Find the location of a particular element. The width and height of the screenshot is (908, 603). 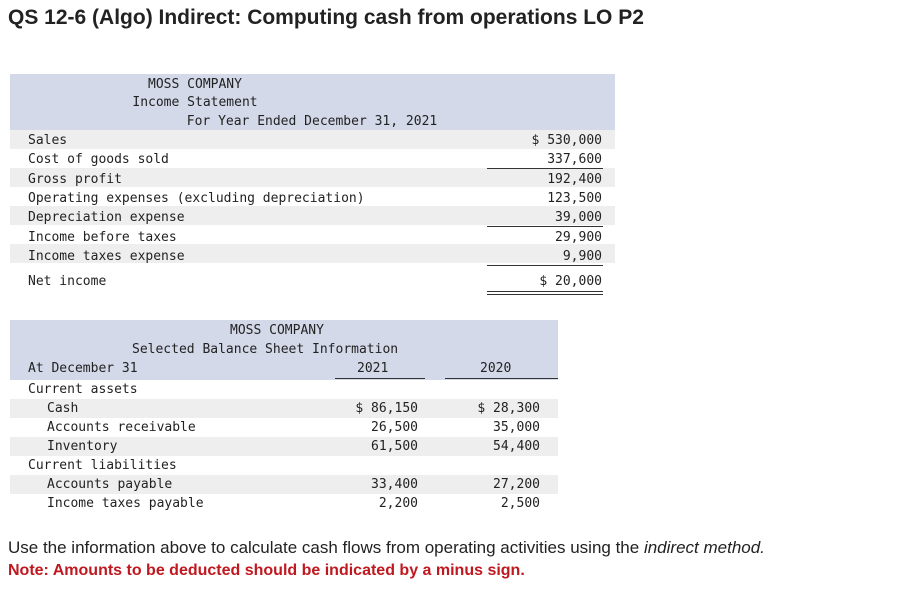

is-row-label: Gross profit is located at coordinates (75, 179).